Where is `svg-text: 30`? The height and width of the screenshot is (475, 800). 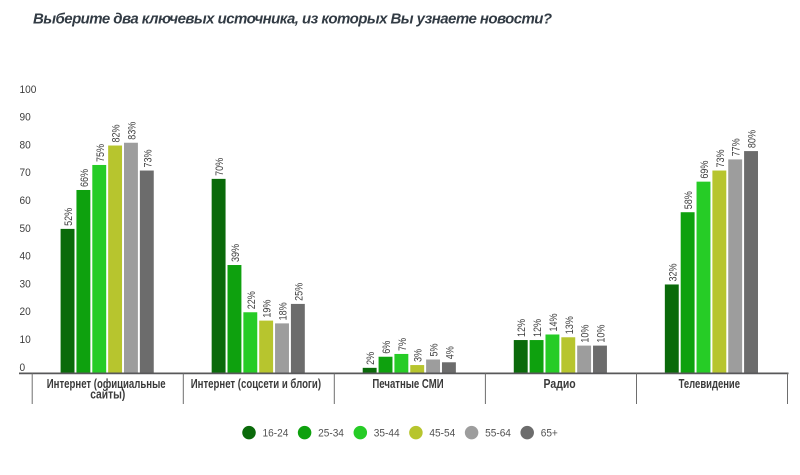
svg-text: 30 is located at coordinates (25, 284).